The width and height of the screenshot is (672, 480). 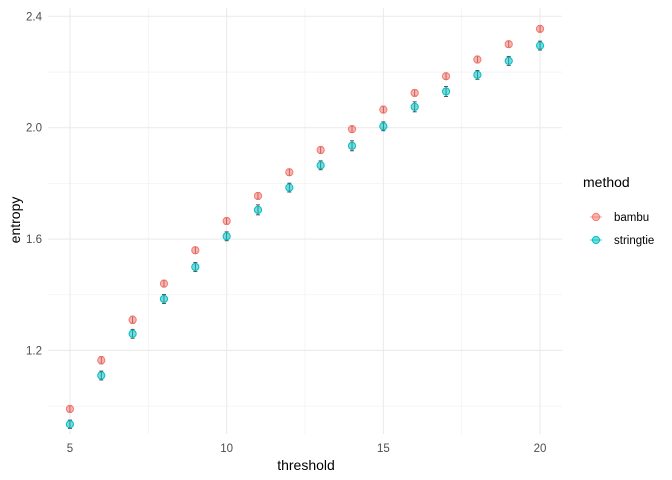 What do you see at coordinates (383, 449) in the screenshot?
I see `x-tick-label: 15` at bounding box center [383, 449].